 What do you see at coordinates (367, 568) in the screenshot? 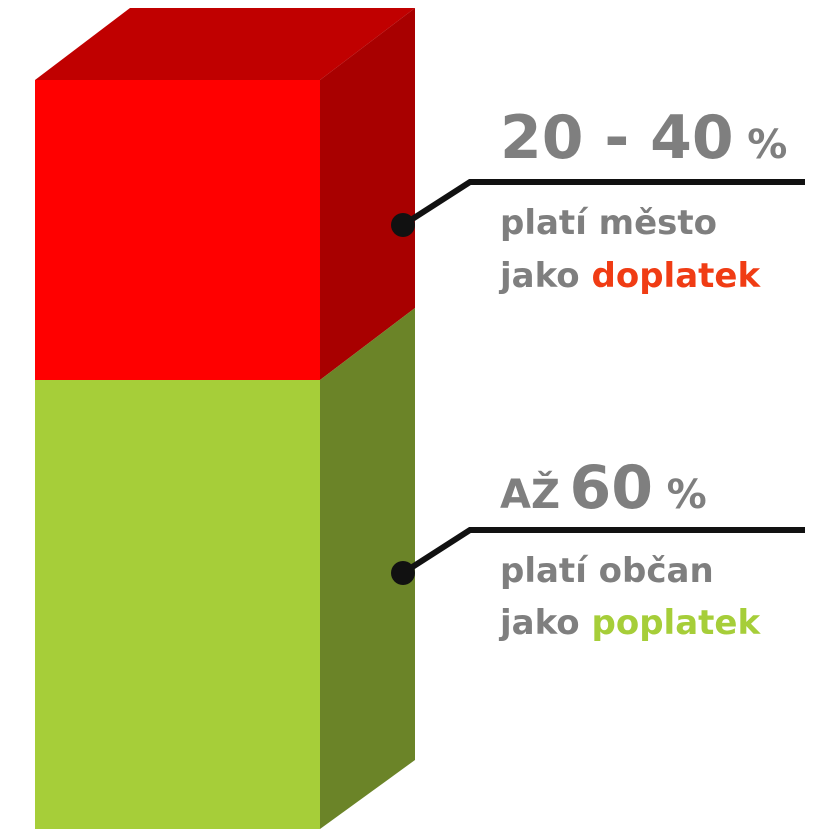
I see `bar-green-side` at bounding box center [367, 568].